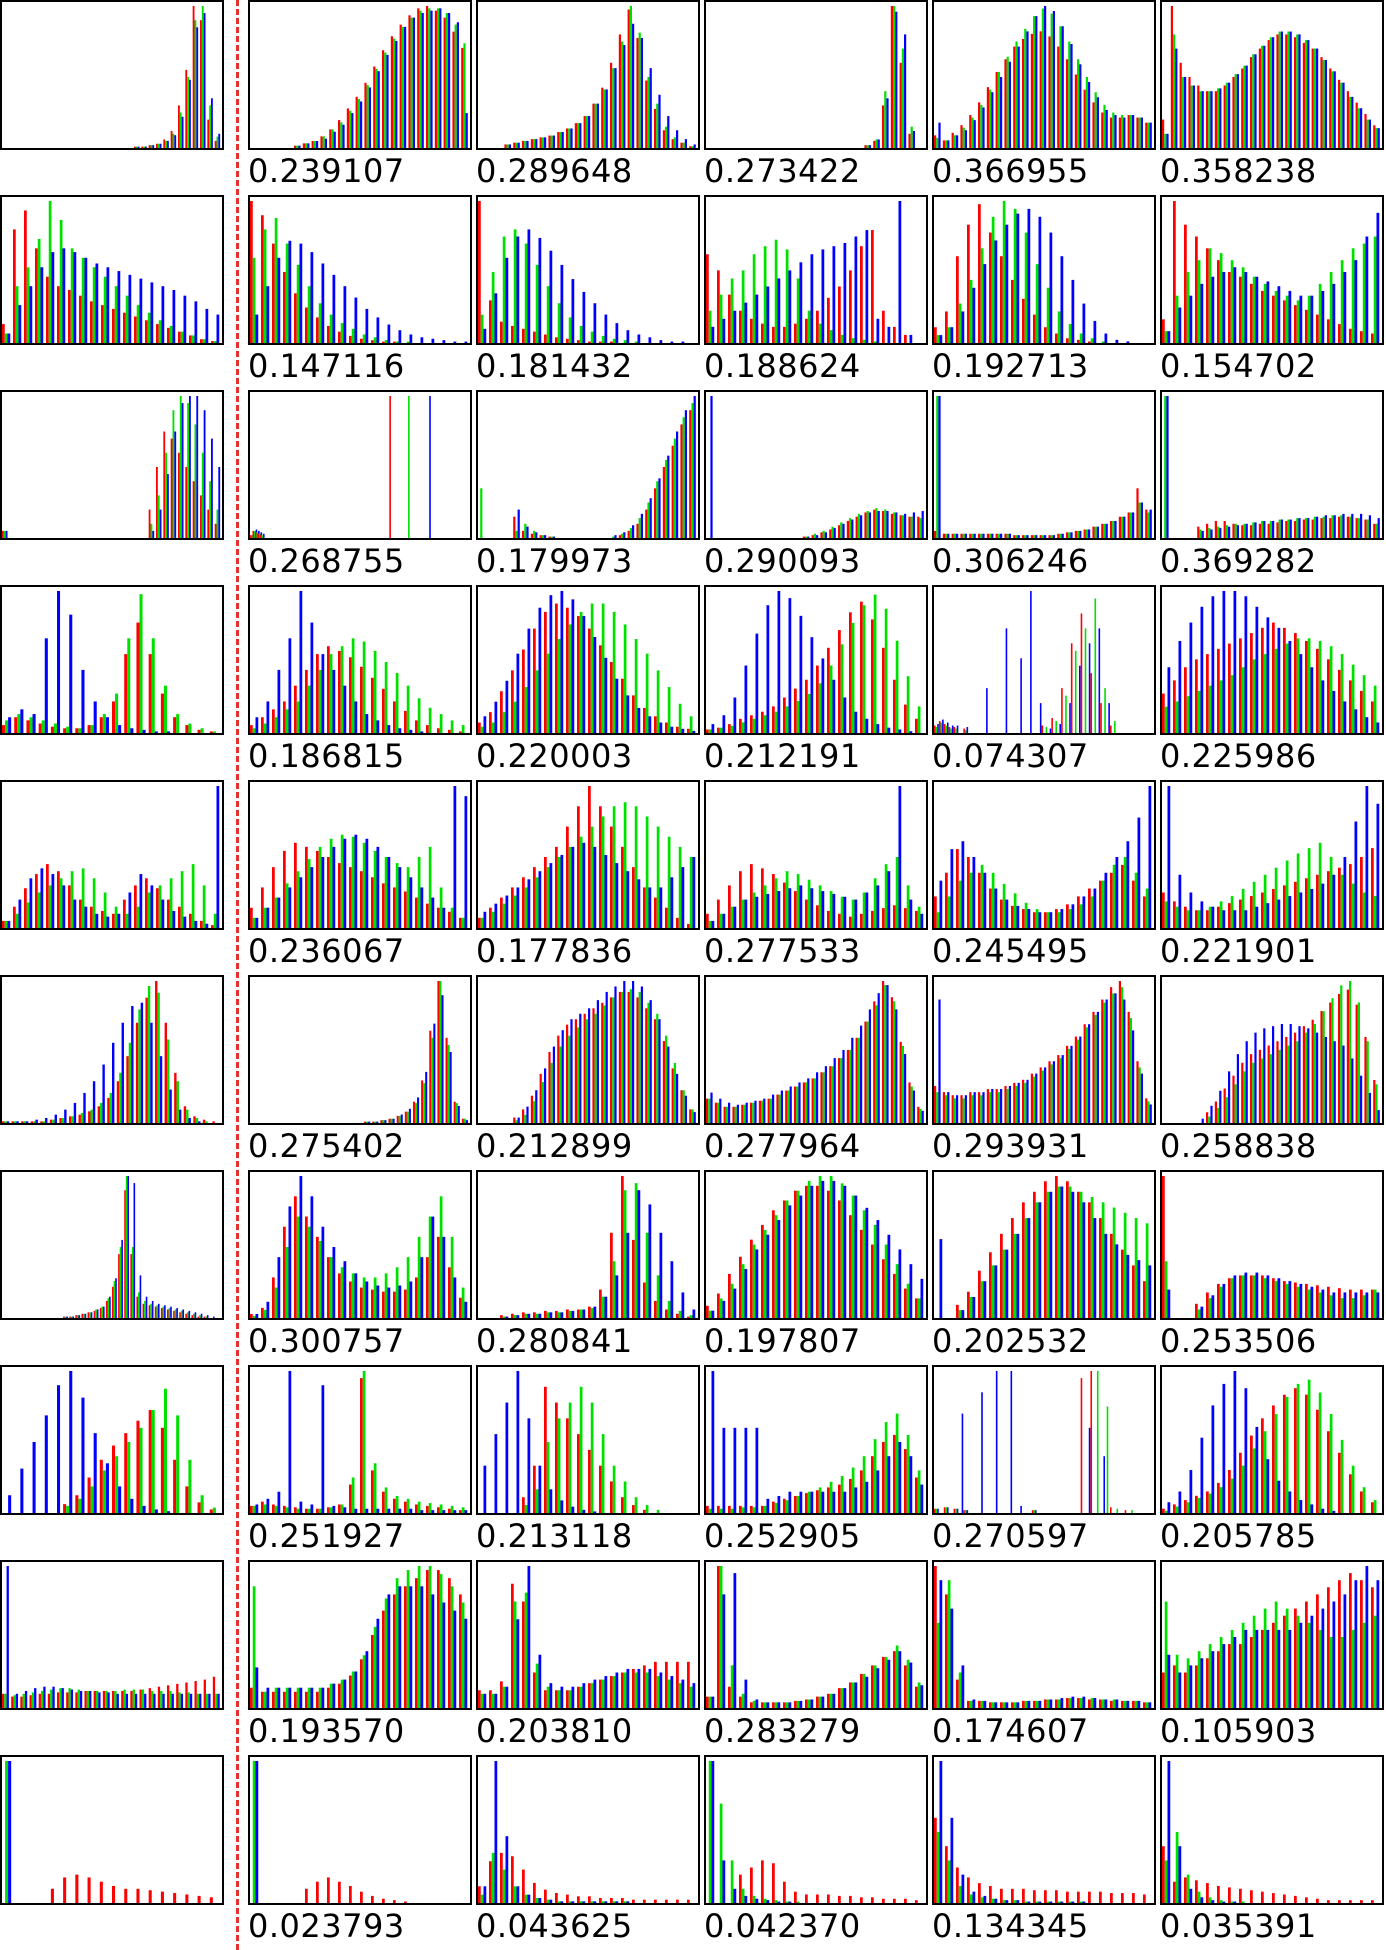 This screenshot has height=1950, width=1386. I want to click on histogram-svg, so click(416, 1052).